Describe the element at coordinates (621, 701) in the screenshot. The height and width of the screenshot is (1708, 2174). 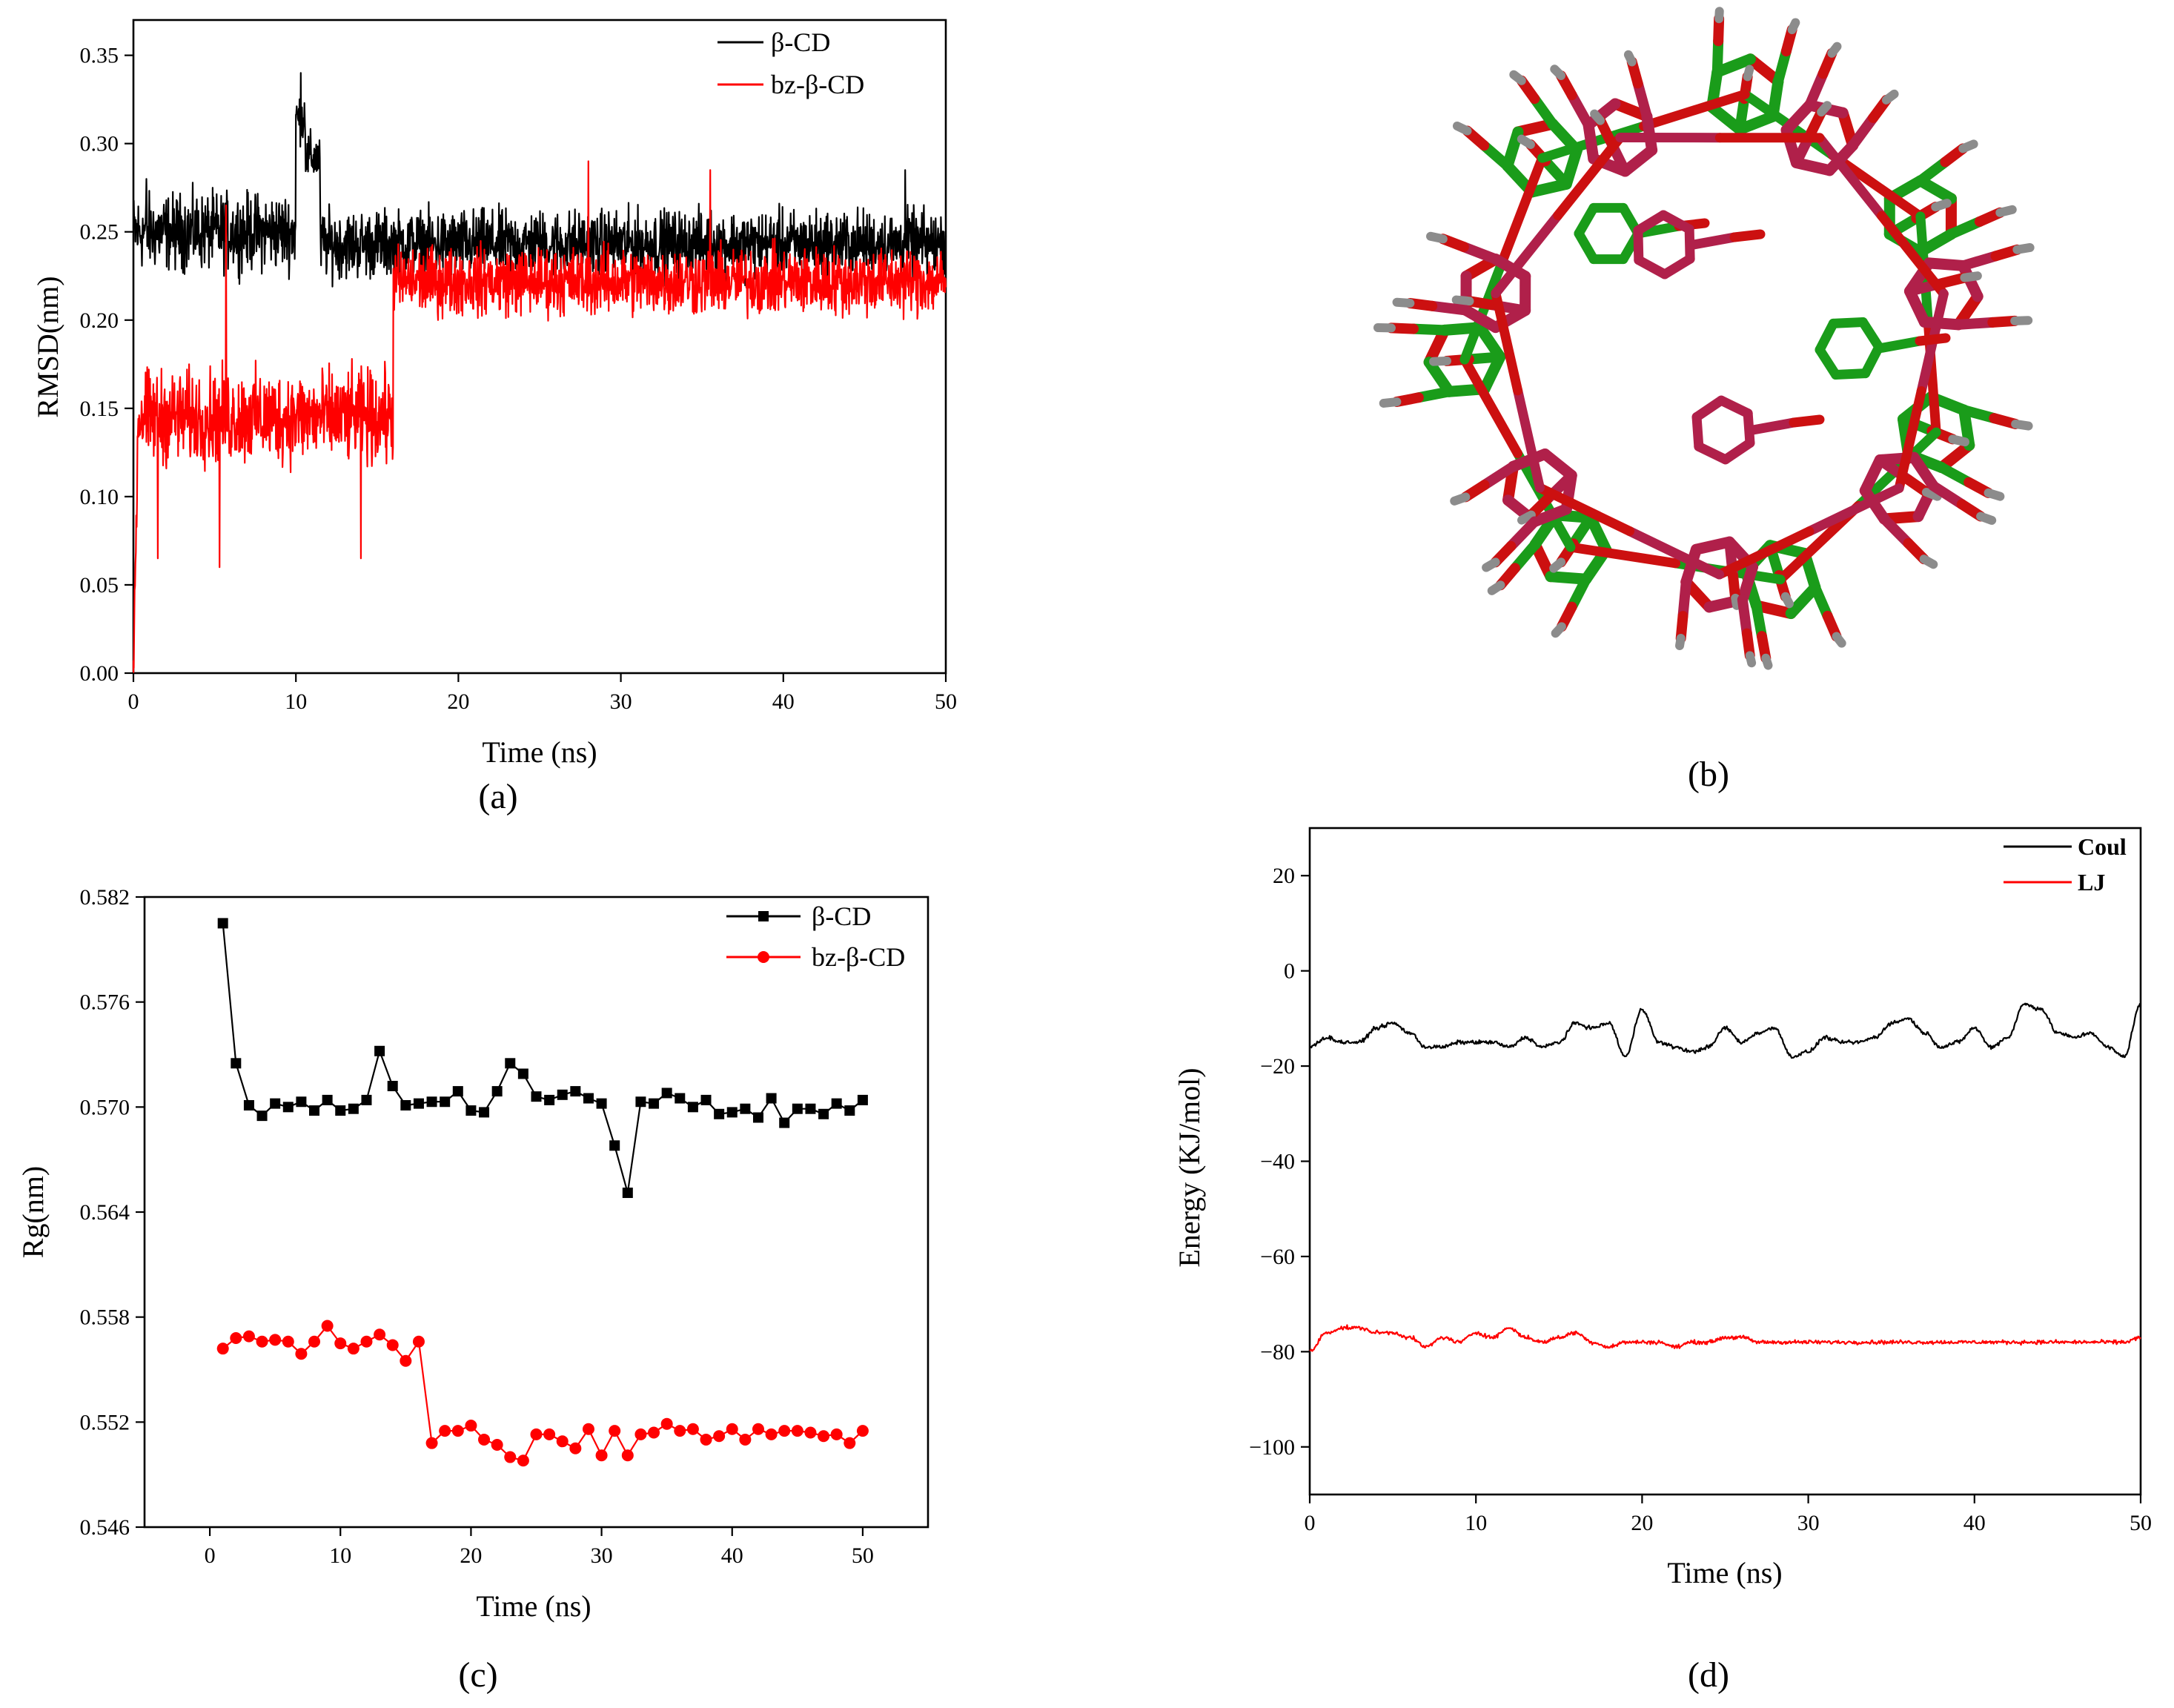
I see `panel-a-x-tick-label: 30` at that location.